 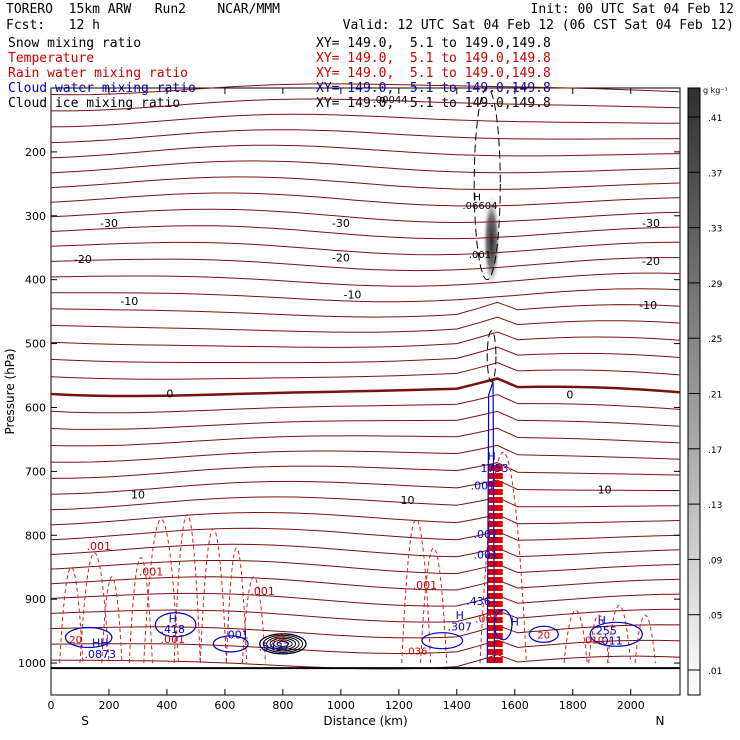 I want to click on x-tick-label: 400, so click(x=166, y=705).